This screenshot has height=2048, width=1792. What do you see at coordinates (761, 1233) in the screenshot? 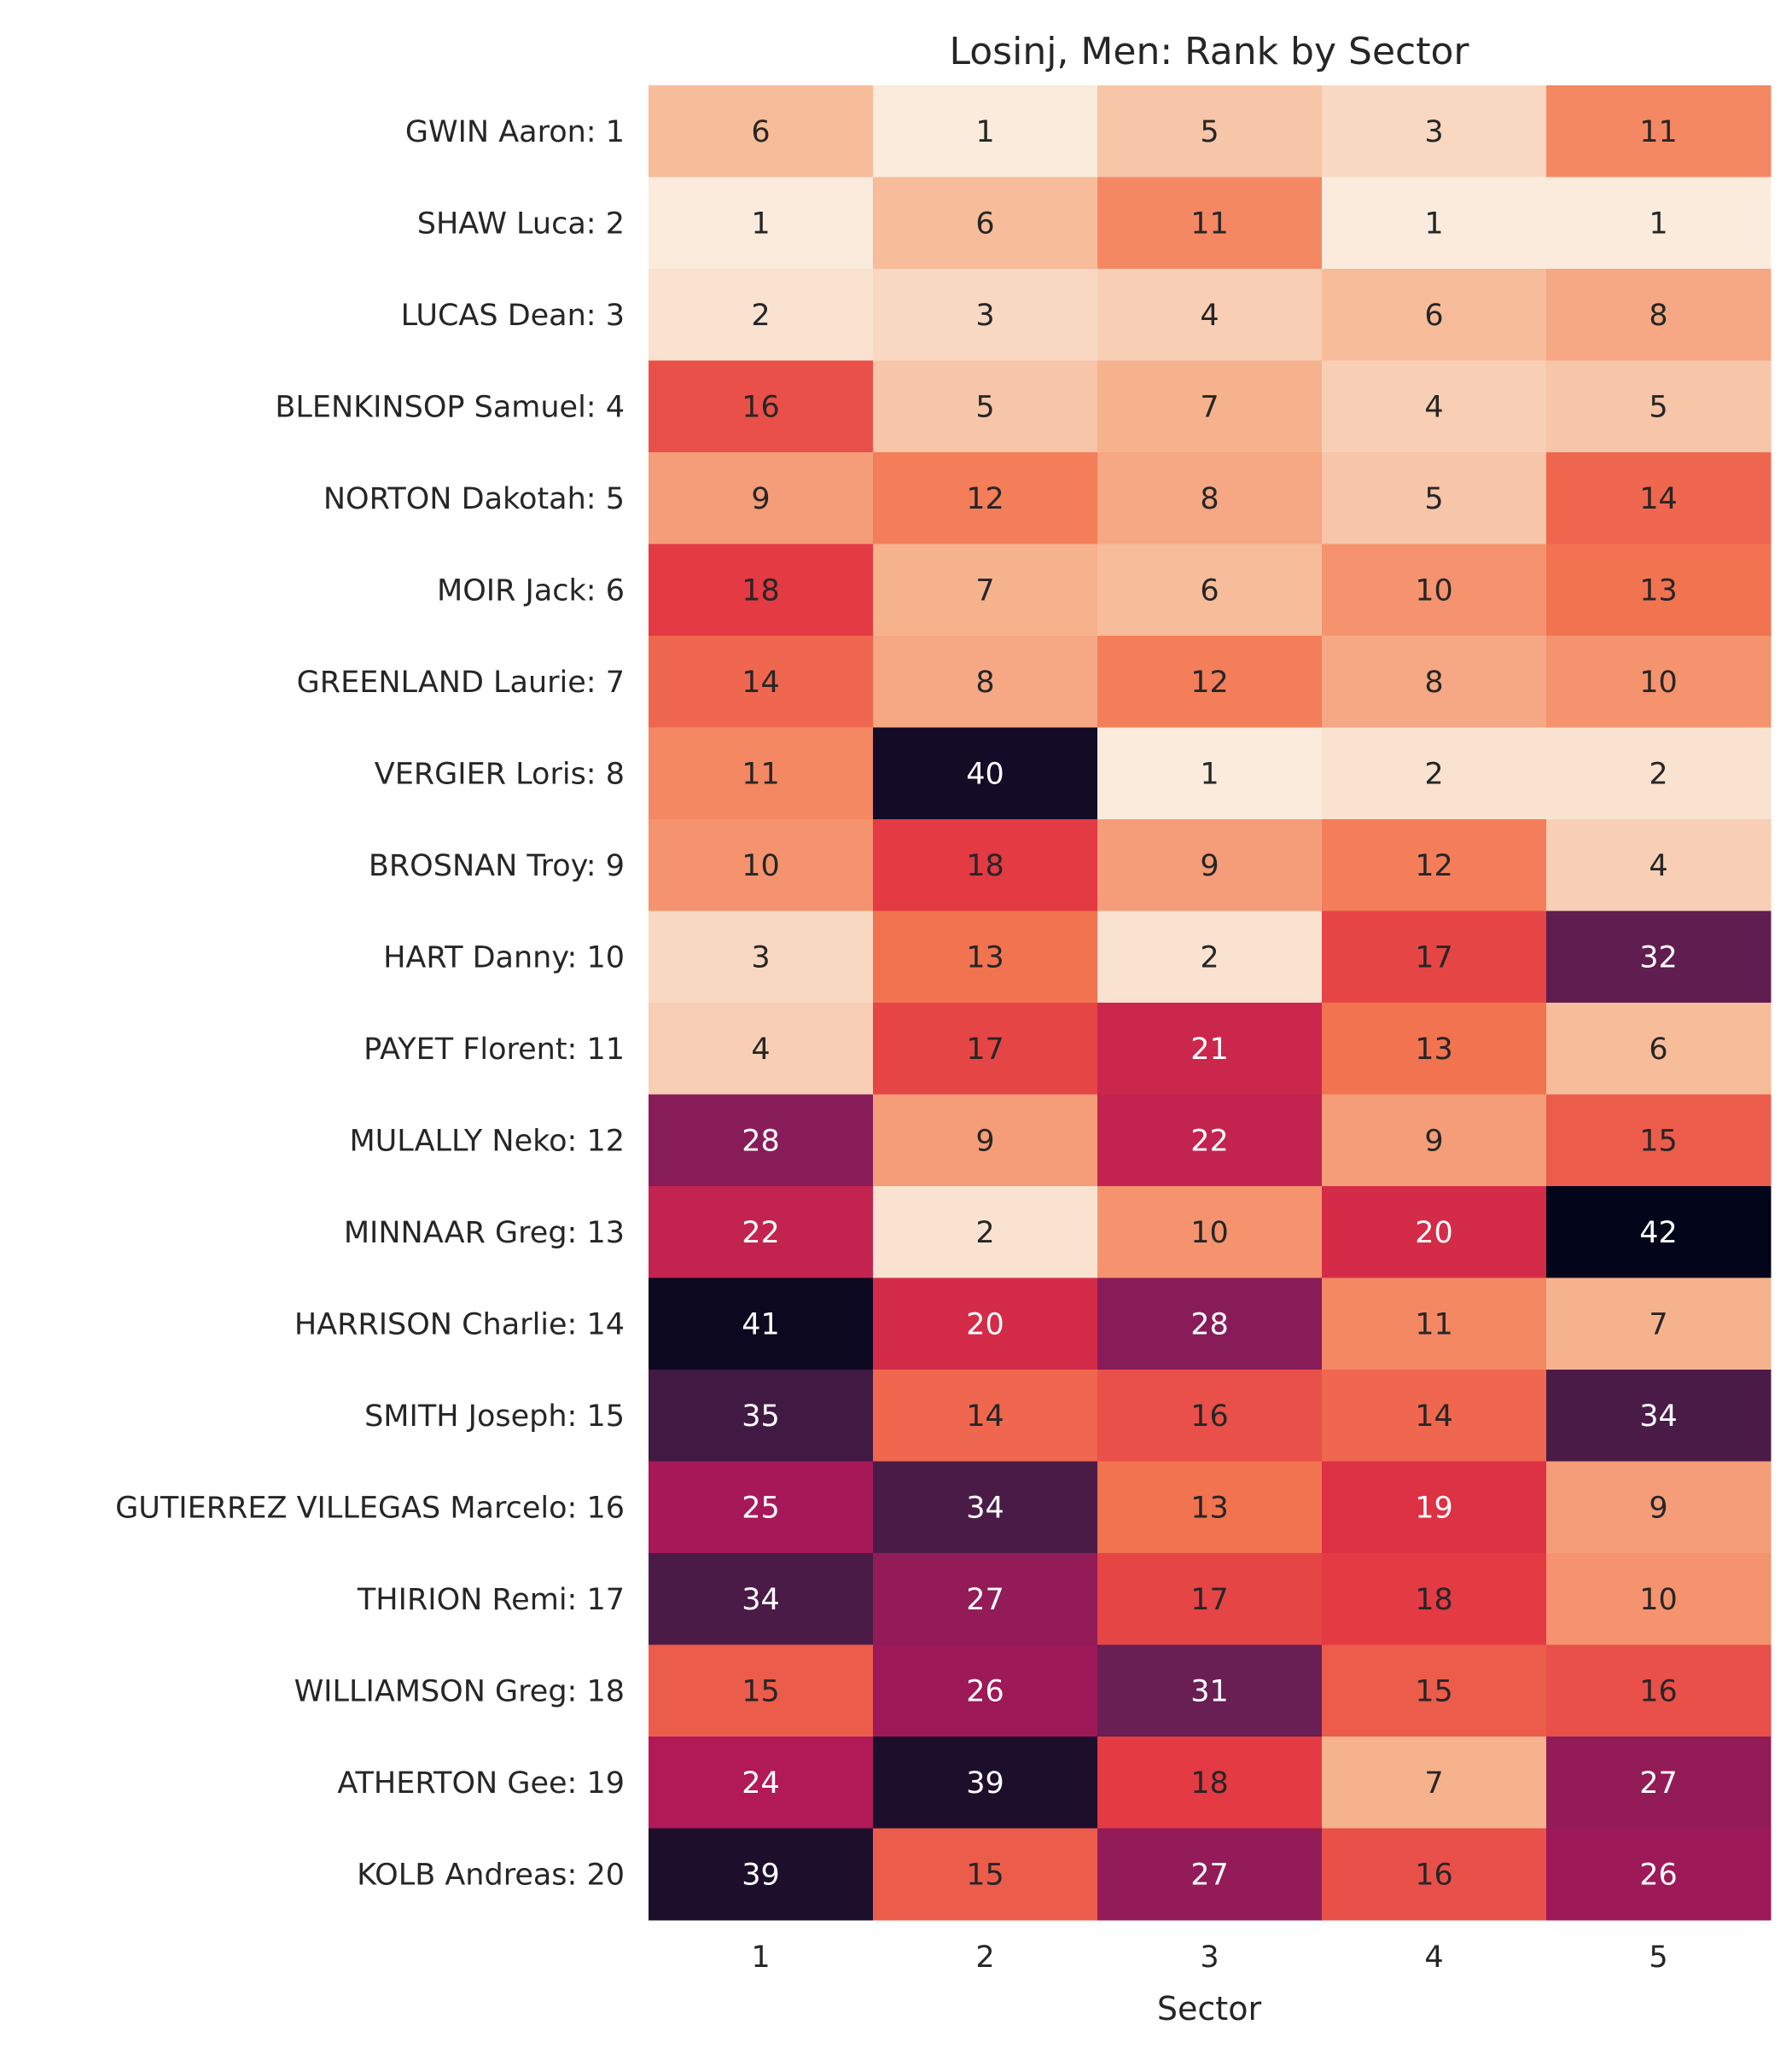
I see `cell-value-label: 22` at bounding box center [761, 1233].